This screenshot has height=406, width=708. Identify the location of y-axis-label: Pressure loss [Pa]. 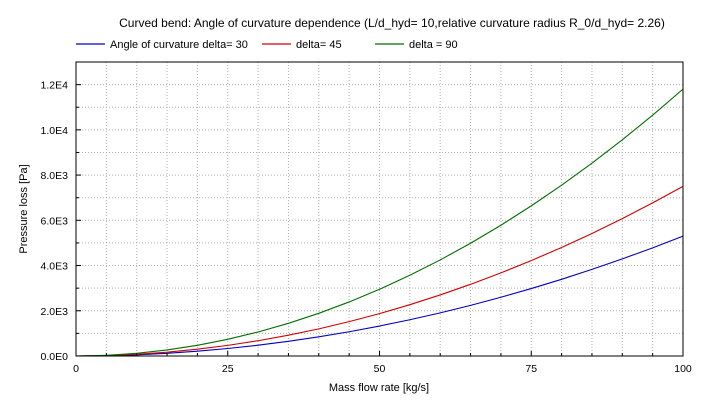
(24, 208).